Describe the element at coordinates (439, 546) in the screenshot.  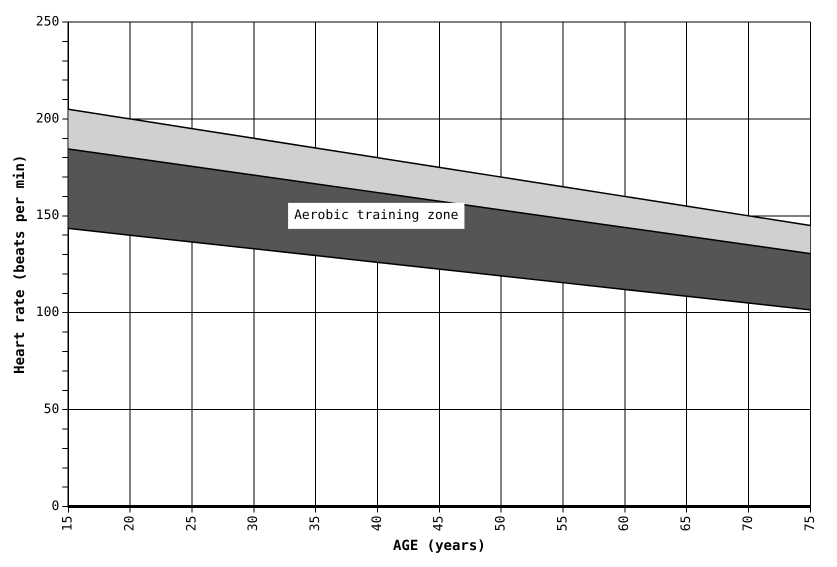
I see `x-axis-title: AGE (years)` at that location.